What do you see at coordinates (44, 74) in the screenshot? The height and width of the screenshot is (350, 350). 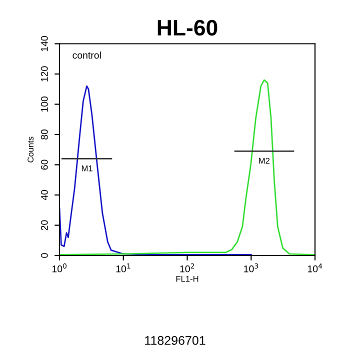 I see `y-tick-label: 120` at bounding box center [44, 74].